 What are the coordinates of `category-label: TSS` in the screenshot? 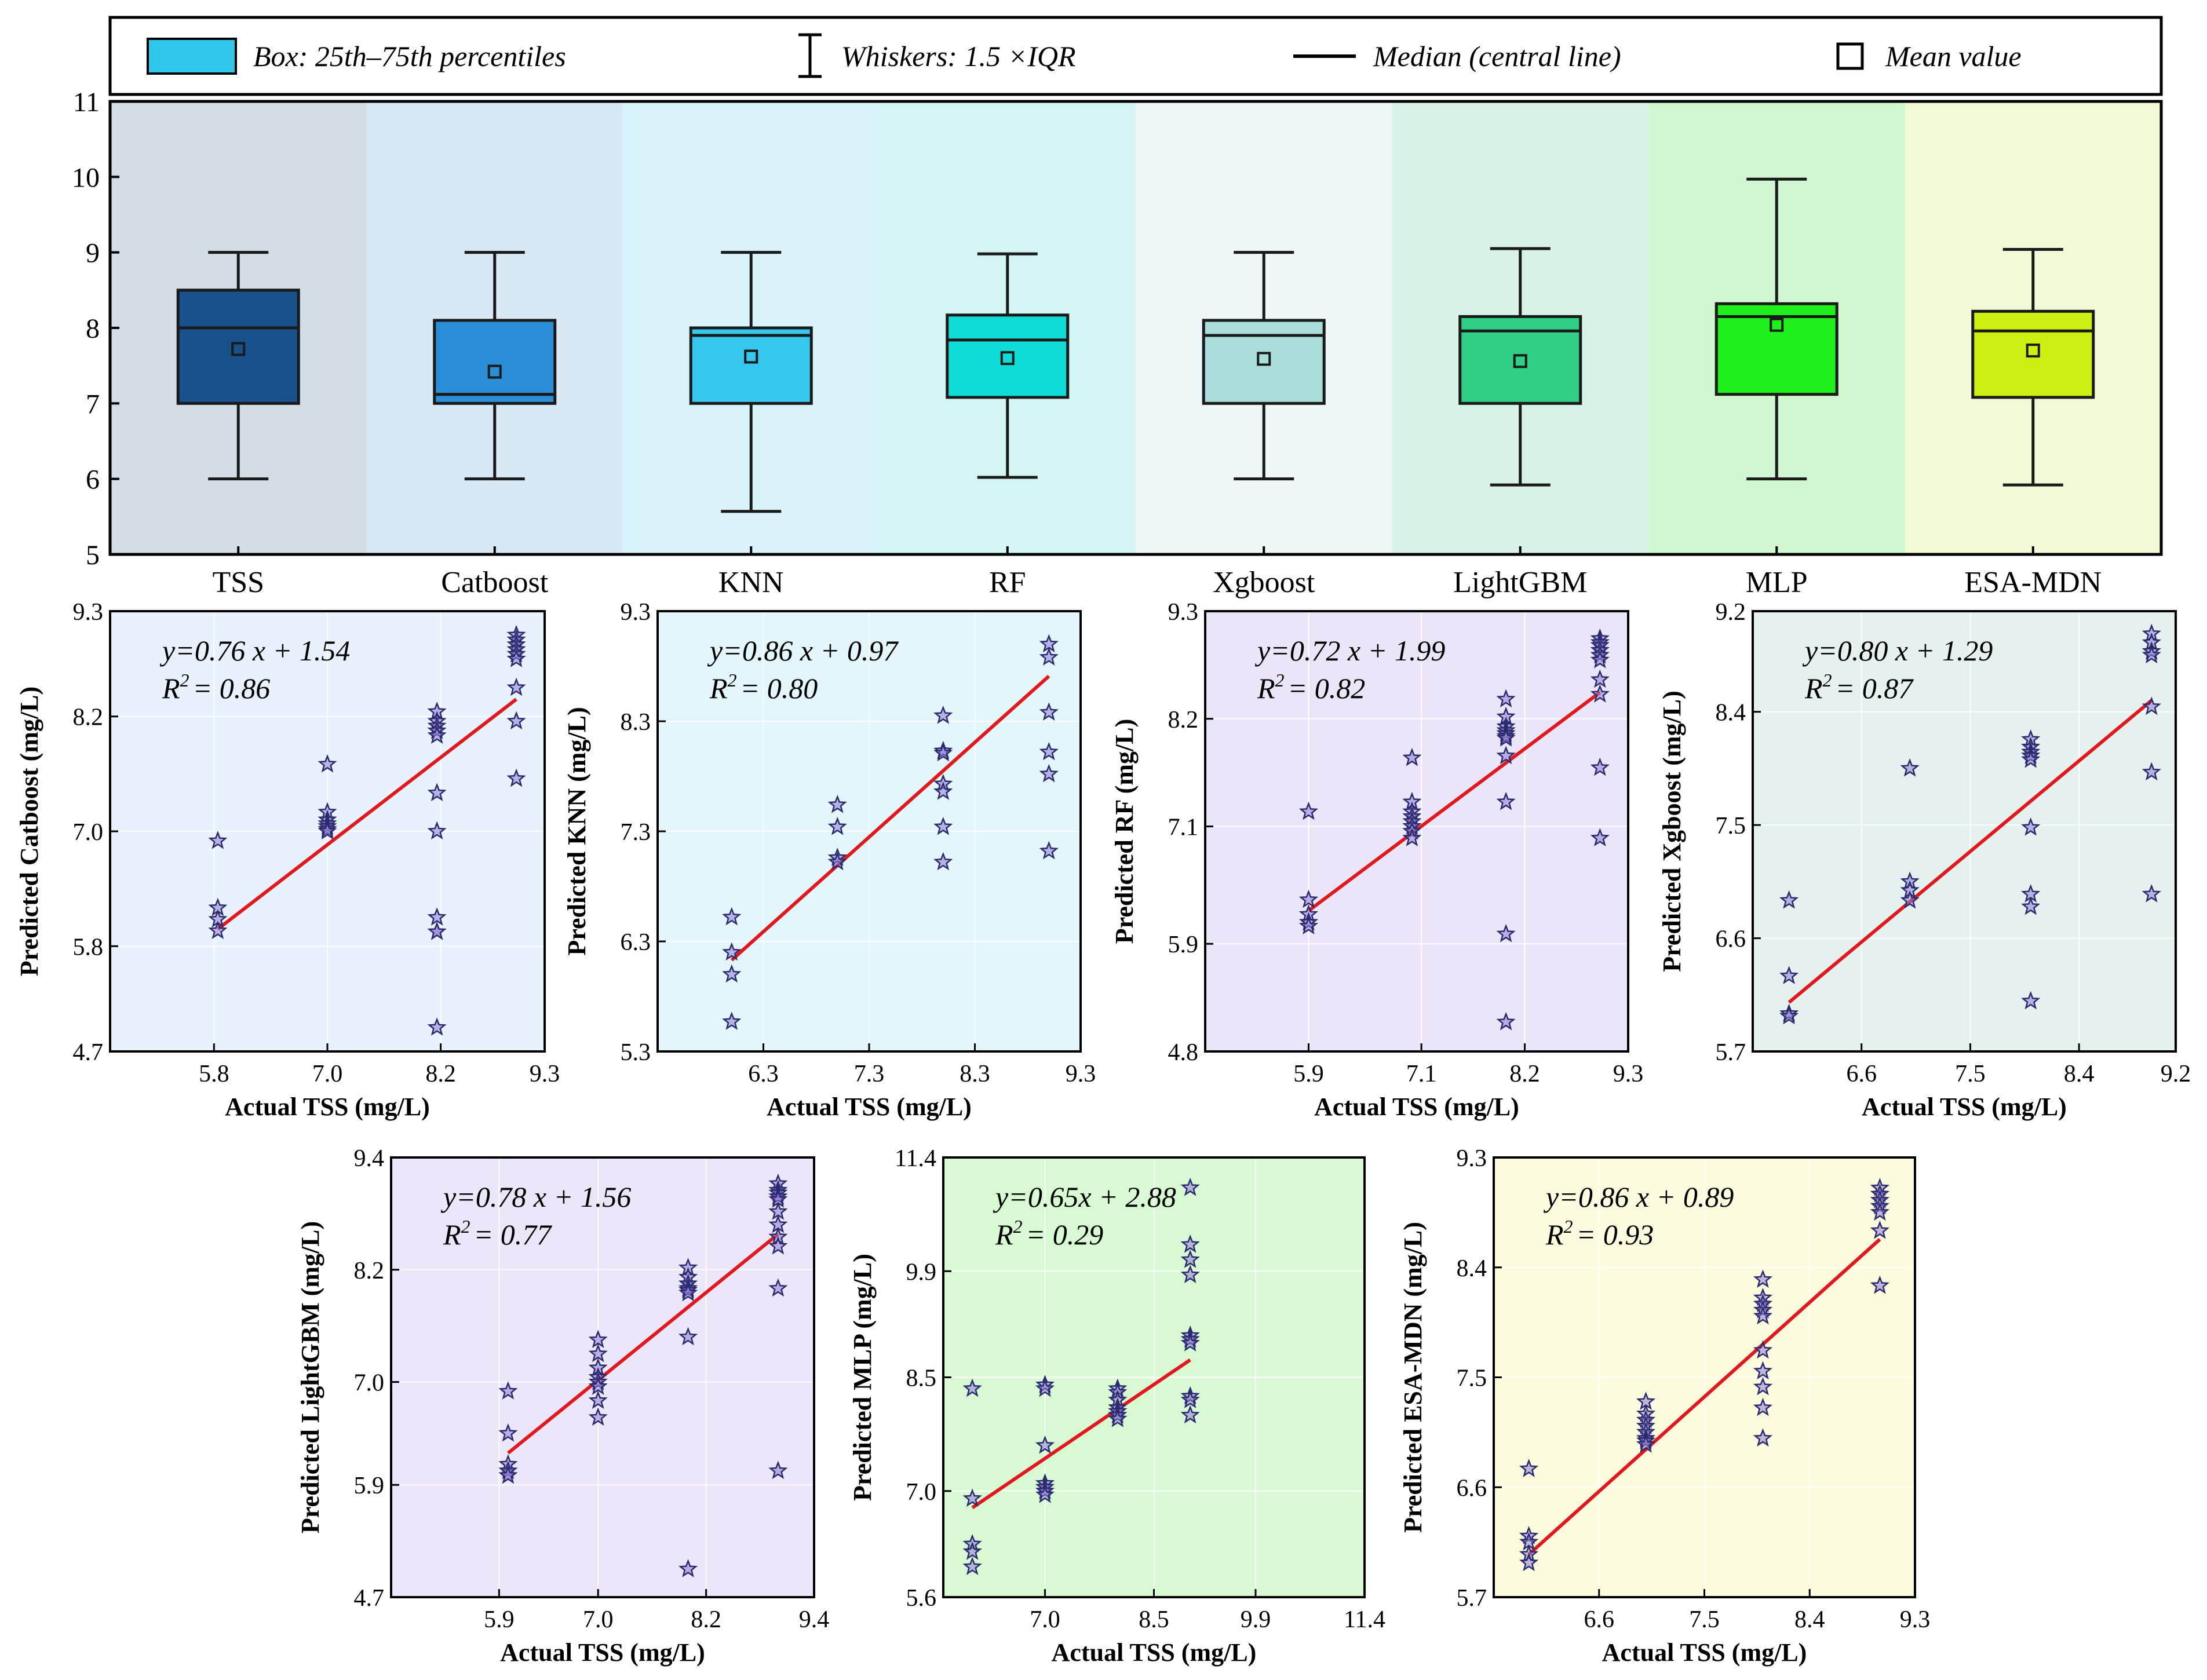 It's located at (238, 583).